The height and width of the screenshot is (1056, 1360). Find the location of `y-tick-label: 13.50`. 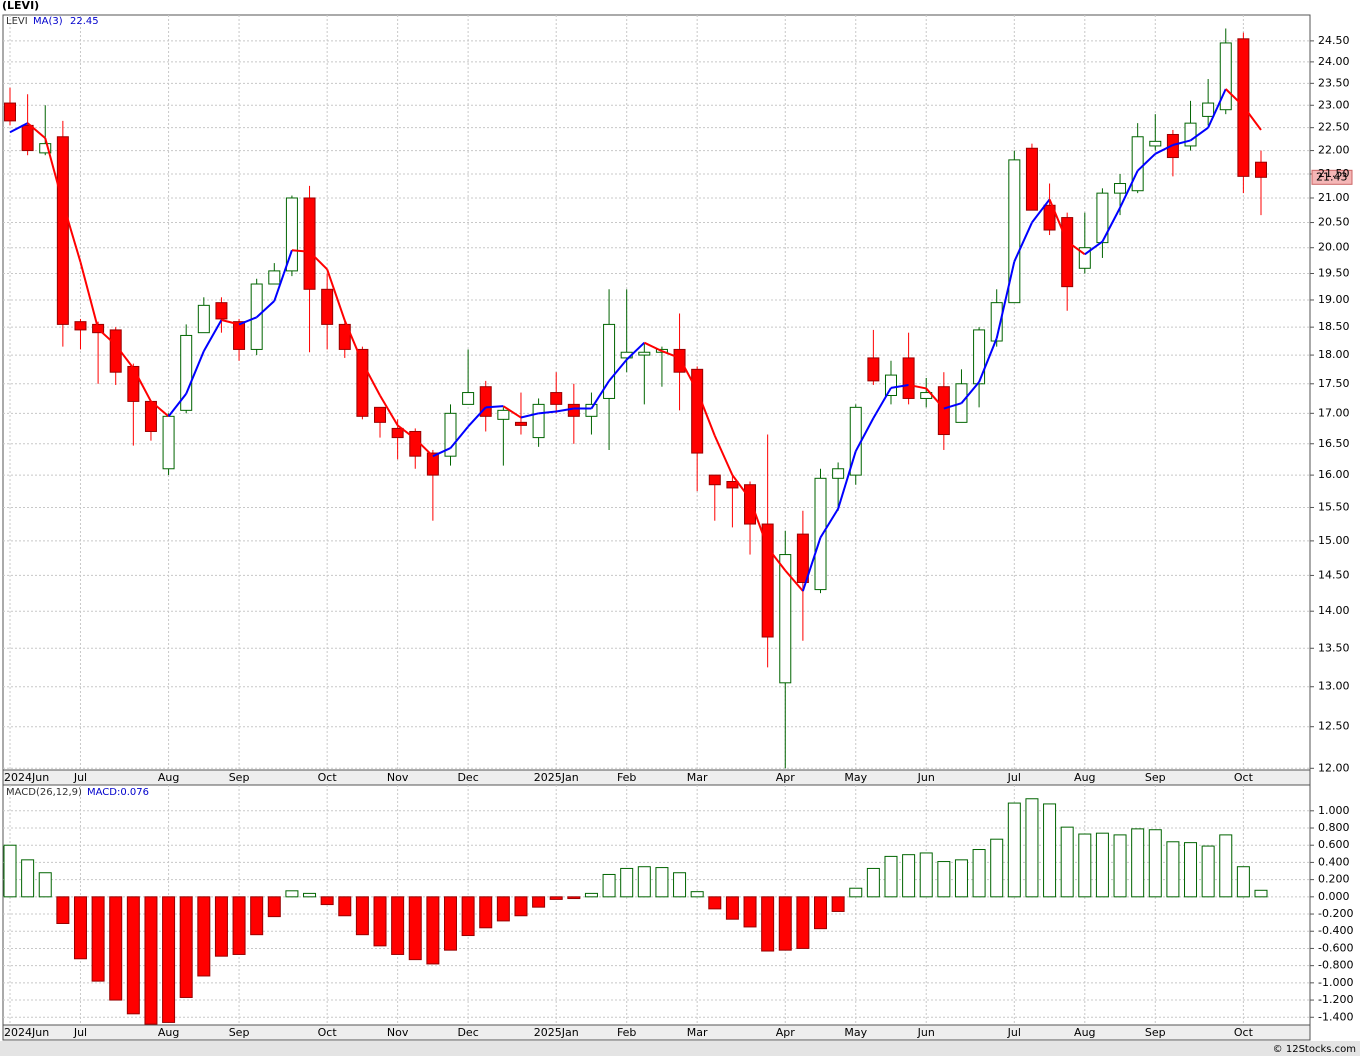

y-tick-label: 13.50 is located at coordinates (1334, 647).